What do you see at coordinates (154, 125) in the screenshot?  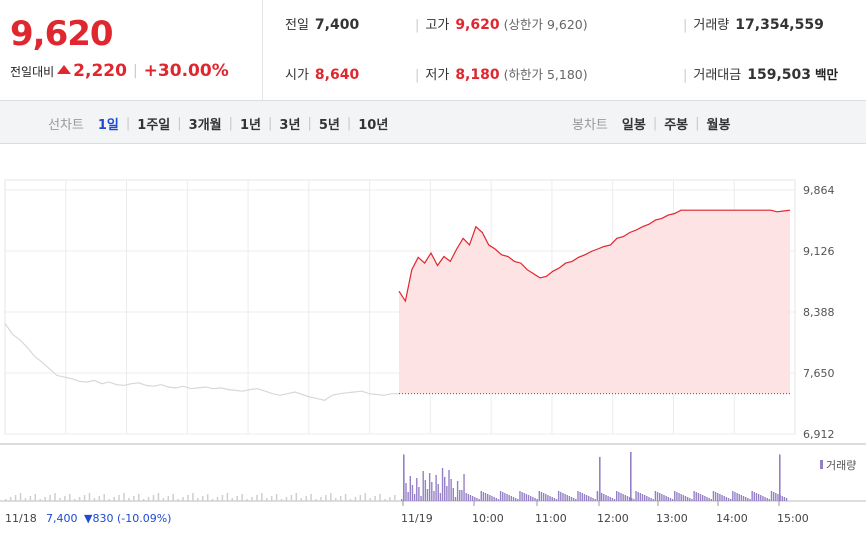 I see `tab-1w: 1주일` at bounding box center [154, 125].